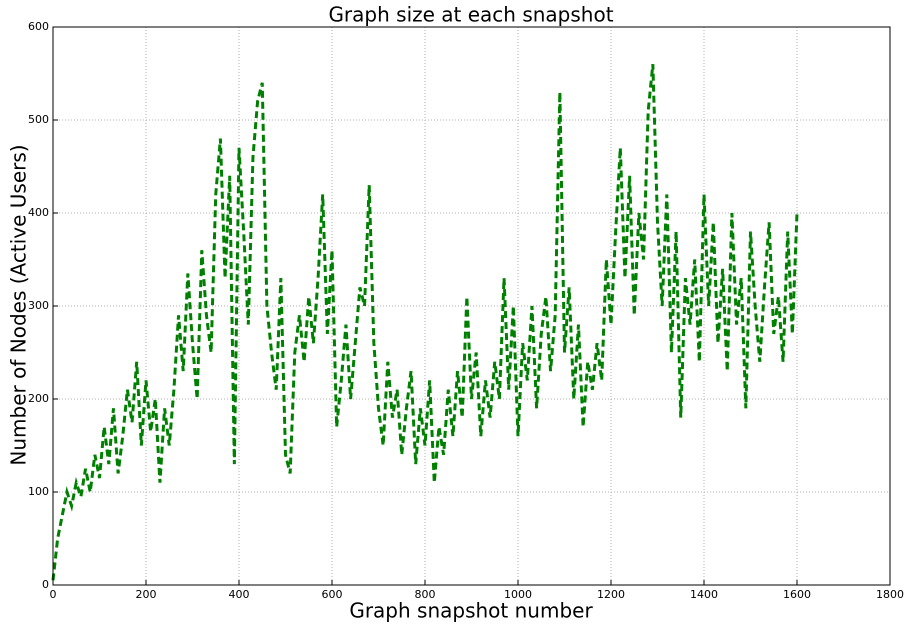 The height and width of the screenshot is (634, 909). What do you see at coordinates (425, 594) in the screenshot?
I see `x-tick-label: 800` at bounding box center [425, 594].